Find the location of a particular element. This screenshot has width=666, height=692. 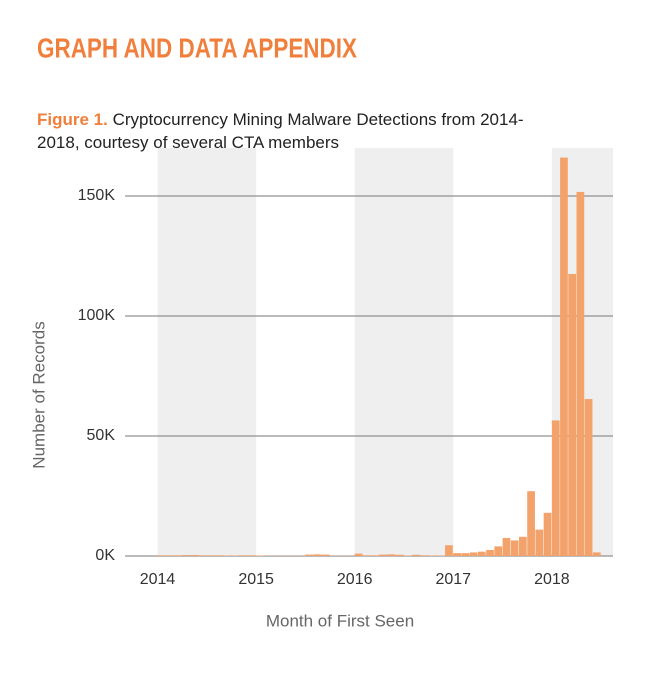

x-tick-label: 2017 is located at coordinates (453, 579).